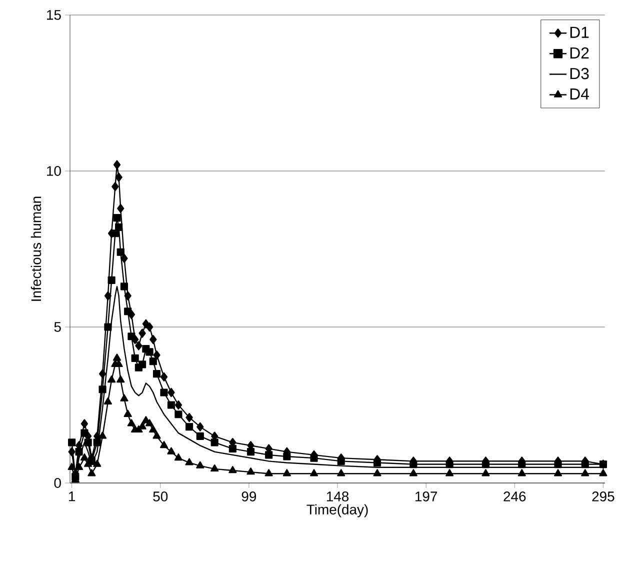 This screenshot has height=565, width=623. What do you see at coordinates (579, 94) in the screenshot?
I see `legend-label: D4` at bounding box center [579, 94].